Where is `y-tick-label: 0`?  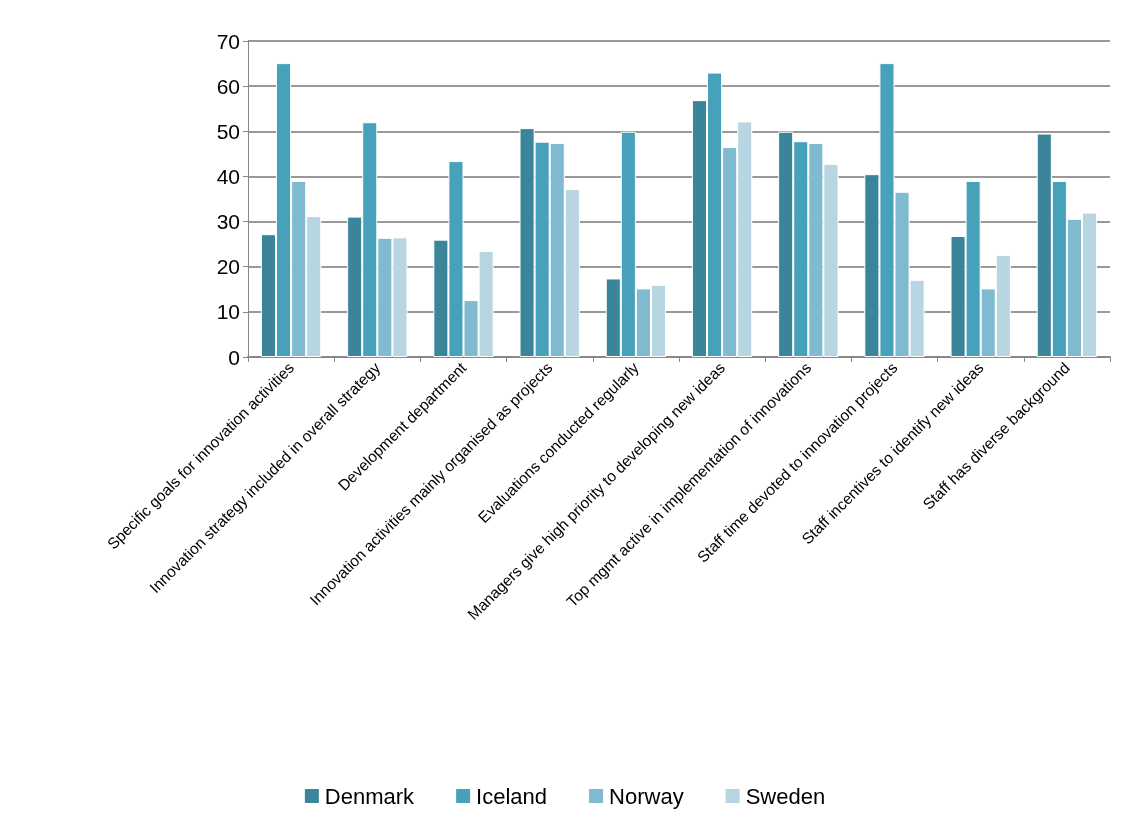
y-tick-label: 0 is located at coordinates (234, 357).